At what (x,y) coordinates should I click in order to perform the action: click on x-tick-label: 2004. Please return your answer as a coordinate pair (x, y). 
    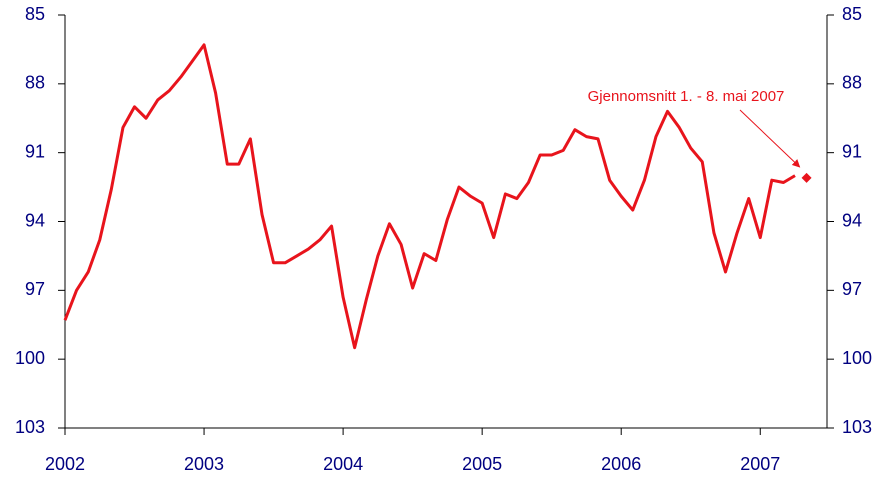
    Looking at the image, I should click on (343, 464).